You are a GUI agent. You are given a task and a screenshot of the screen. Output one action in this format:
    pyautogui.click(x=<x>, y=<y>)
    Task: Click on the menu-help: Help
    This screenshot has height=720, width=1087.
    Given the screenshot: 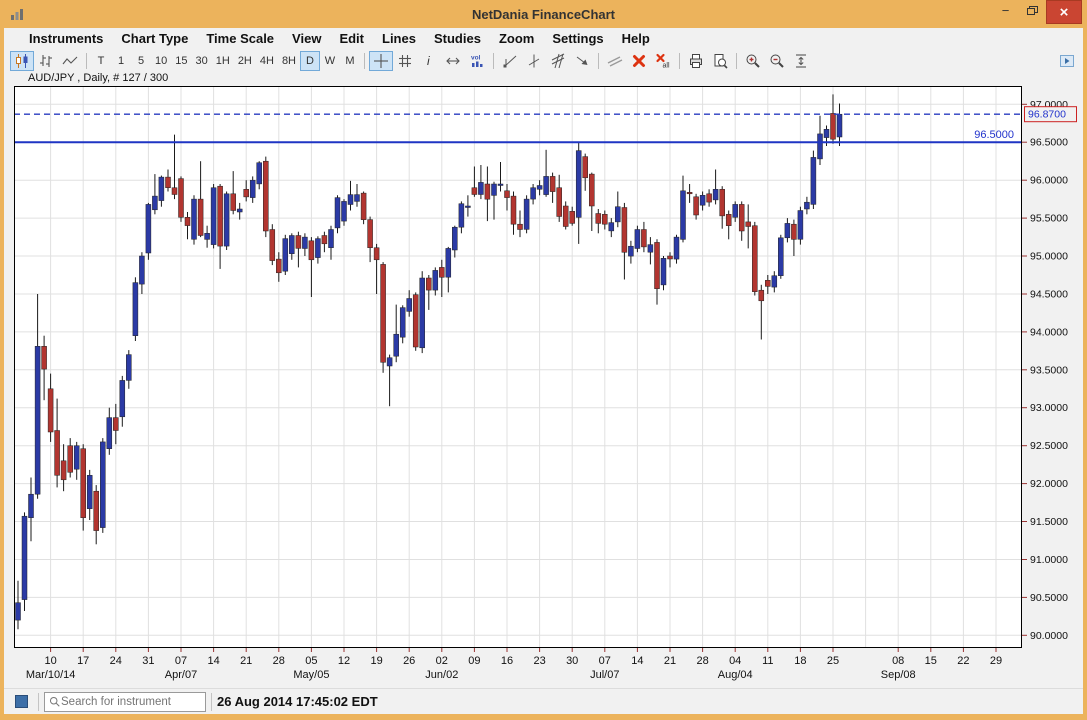 What is the action you would take?
    pyautogui.click(x=635, y=38)
    